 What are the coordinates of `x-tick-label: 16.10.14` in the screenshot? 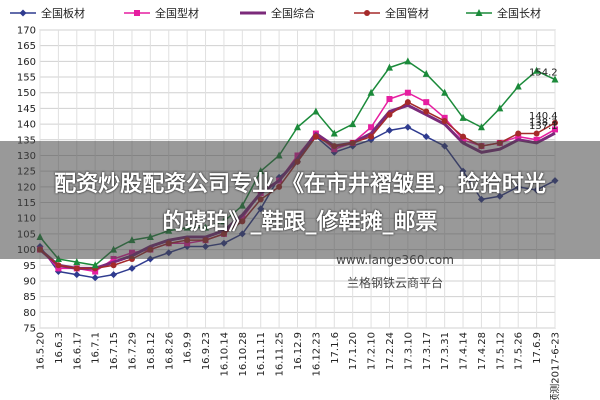 It's located at (224, 354).